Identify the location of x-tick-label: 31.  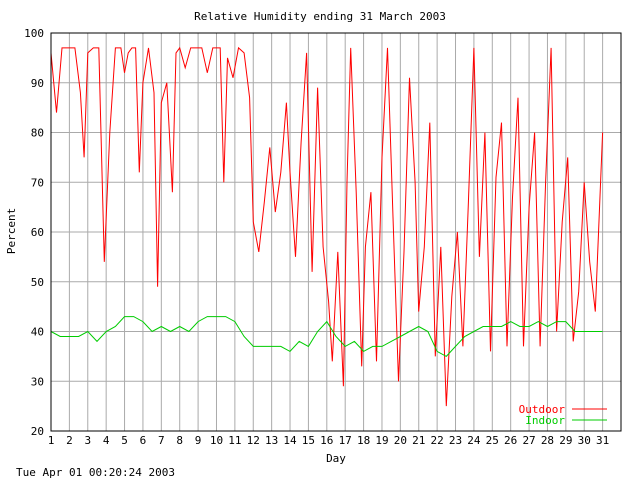
(602, 440).